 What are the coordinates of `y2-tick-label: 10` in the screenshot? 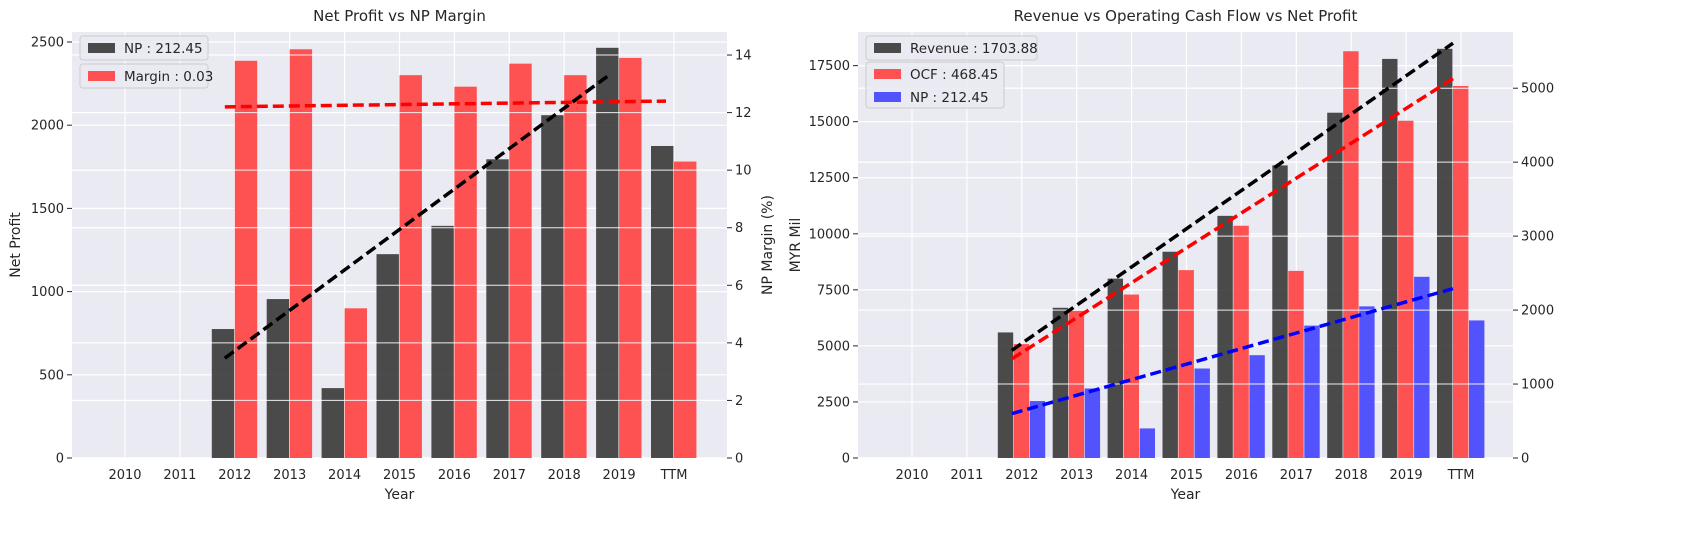 It's located at (743, 171).